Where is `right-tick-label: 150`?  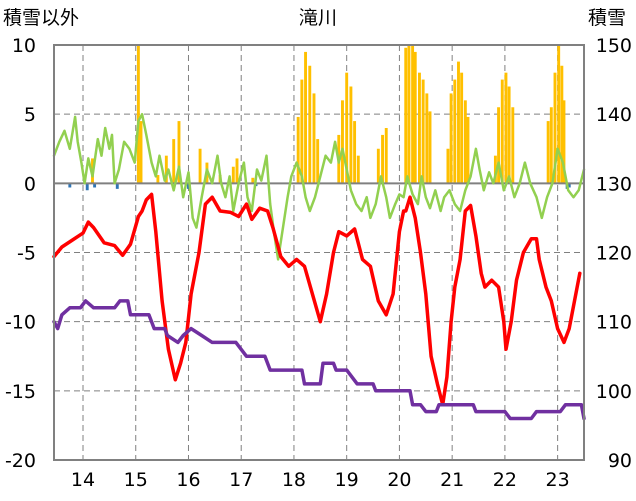 right-tick-label: 150 is located at coordinates (614, 46).